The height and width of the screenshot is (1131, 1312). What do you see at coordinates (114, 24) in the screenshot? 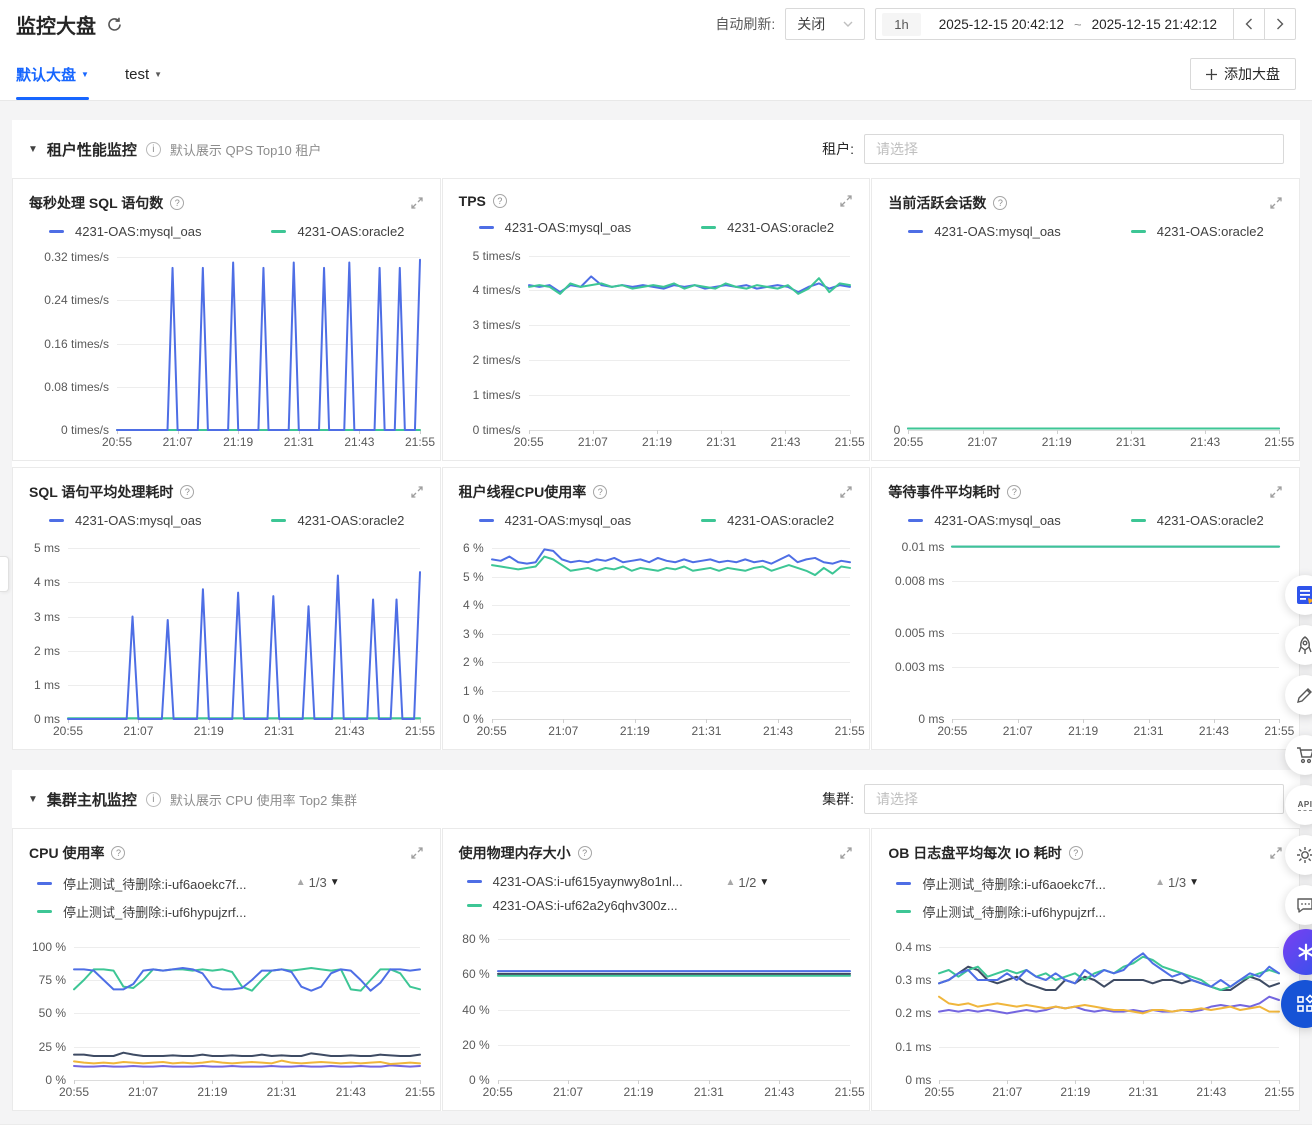
I see `refresh-button` at bounding box center [114, 24].